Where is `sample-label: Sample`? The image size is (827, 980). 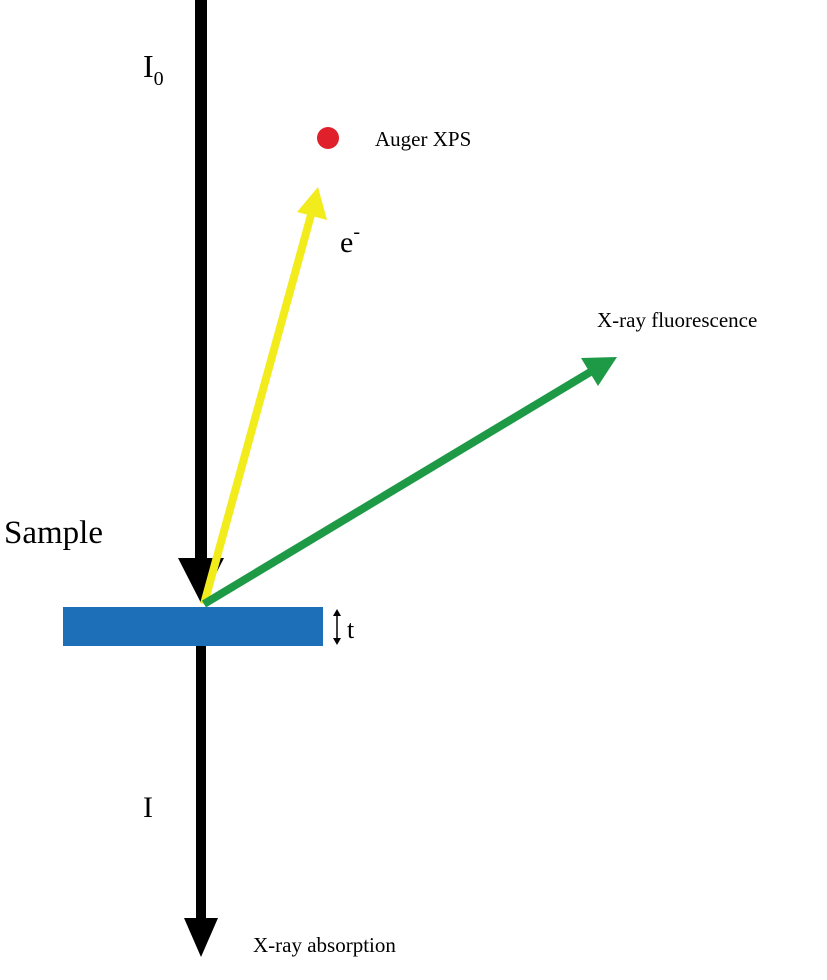
sample-label: Sample is located at coordinates (53, 533).